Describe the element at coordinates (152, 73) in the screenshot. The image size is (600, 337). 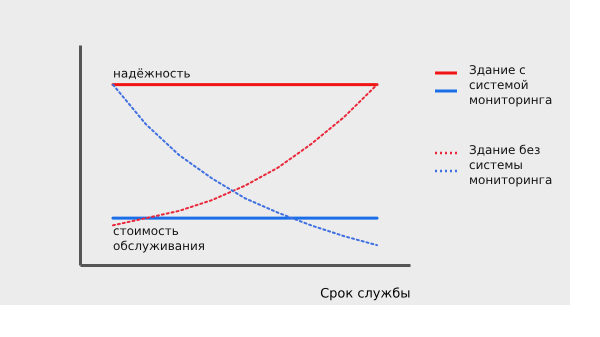
I see `annotation: надёжность` at that location.